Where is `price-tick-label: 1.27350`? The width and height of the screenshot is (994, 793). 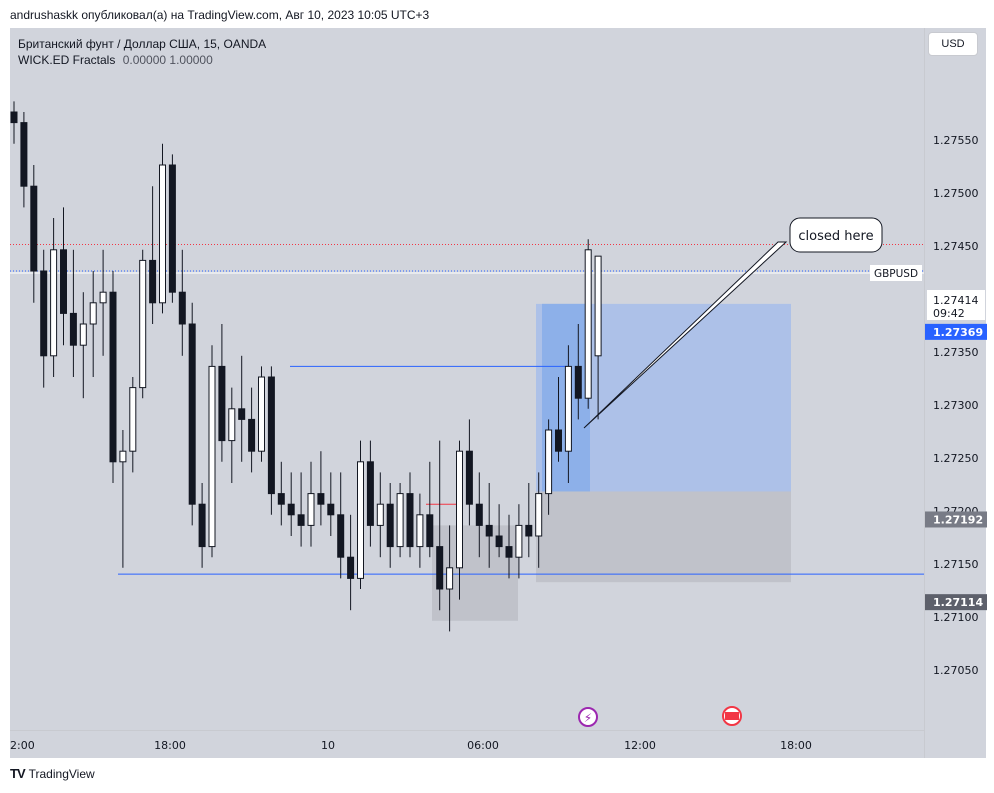
price-tick-label: 1.27350 is located at coordinates (956, 352).